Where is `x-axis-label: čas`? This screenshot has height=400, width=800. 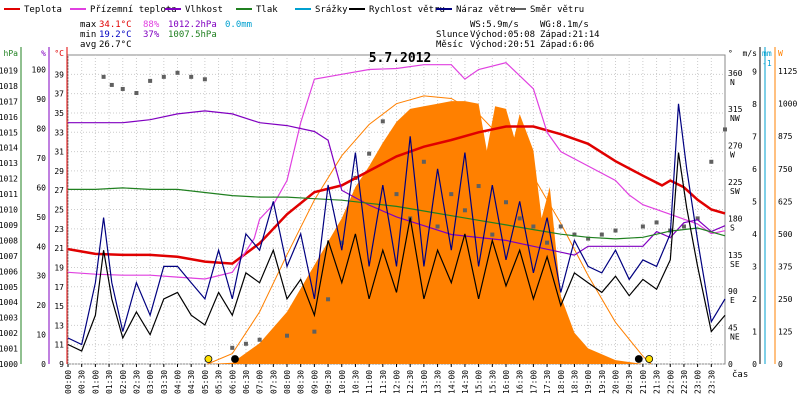
x-axis-label: čas is located at coordinates (740, 374).